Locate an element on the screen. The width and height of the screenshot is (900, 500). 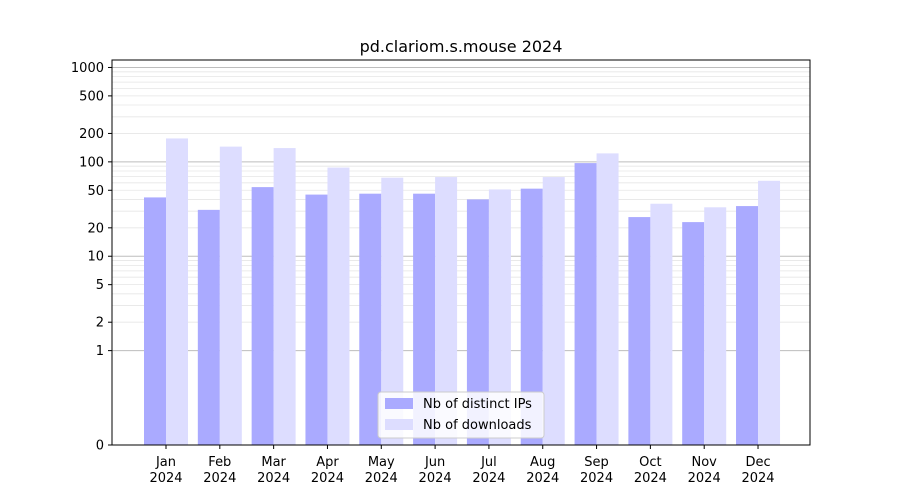
x-tick-label-month: Sep is located at coordinates (596, 462).